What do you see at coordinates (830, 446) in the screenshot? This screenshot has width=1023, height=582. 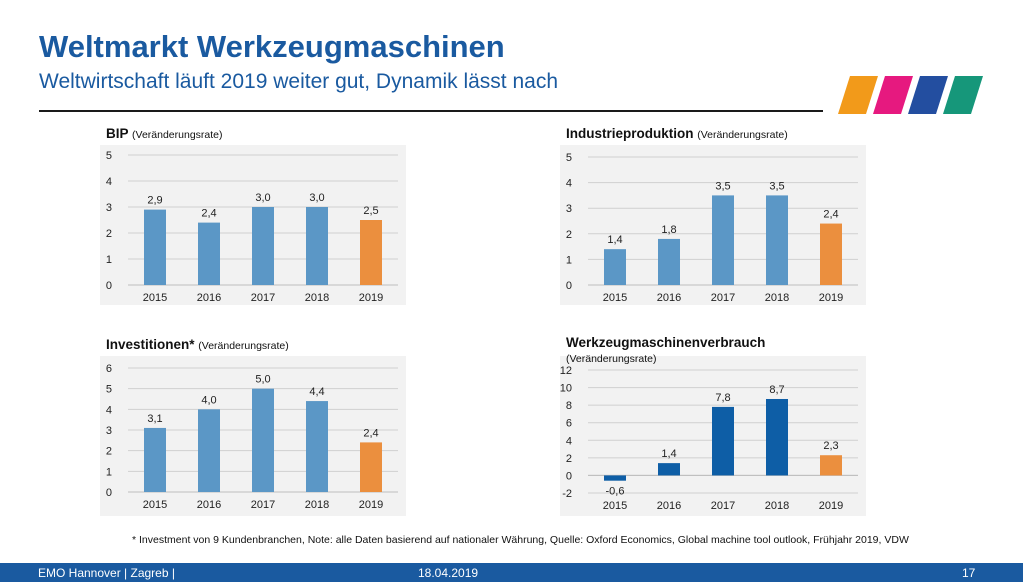 I see `data-label: 2,3` at bounding box center [830, 446].